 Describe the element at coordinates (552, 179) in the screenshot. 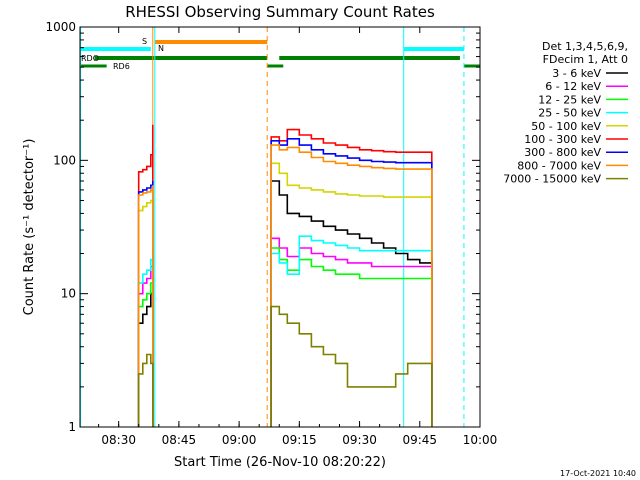

I see `legend-entry-label-8: 7000 - 15000 keV` at that location.